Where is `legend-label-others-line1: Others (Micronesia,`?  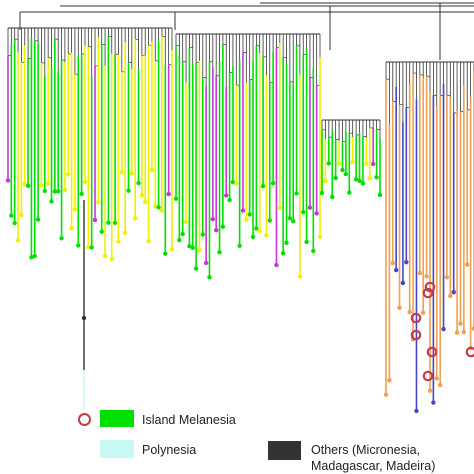 legend-label-others-line1: Others (Micronesia, is located at coordinates (366, 450).